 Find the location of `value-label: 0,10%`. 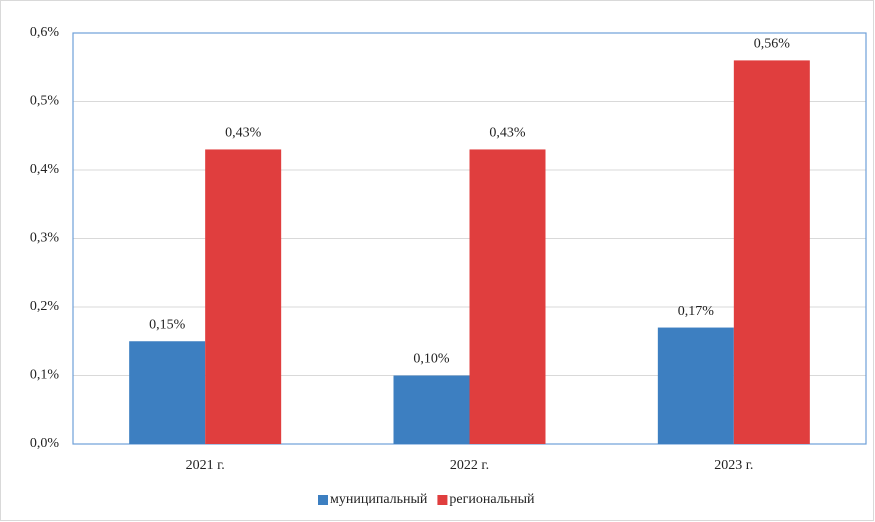

value-label: 0,10% is located at coordinates (431, 359).